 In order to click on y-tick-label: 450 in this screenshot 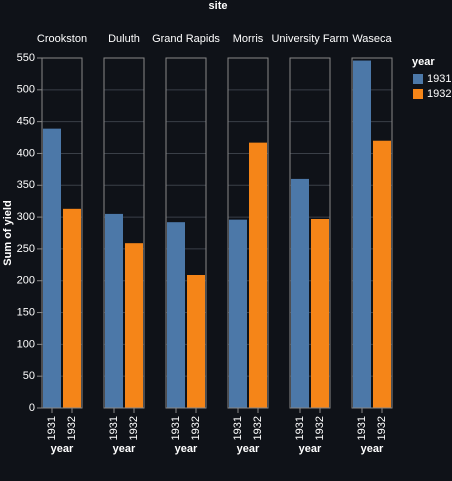, I will do `click(26, 122)`.